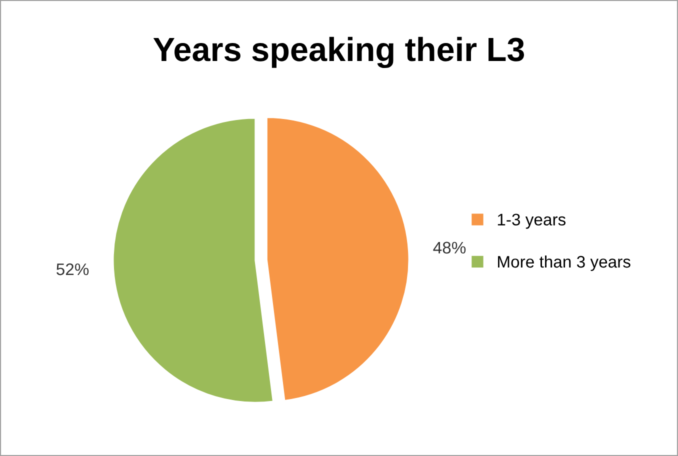 This screenshot has width=678, height=456. I want to click on data-label: 52%, so click(72, 269).